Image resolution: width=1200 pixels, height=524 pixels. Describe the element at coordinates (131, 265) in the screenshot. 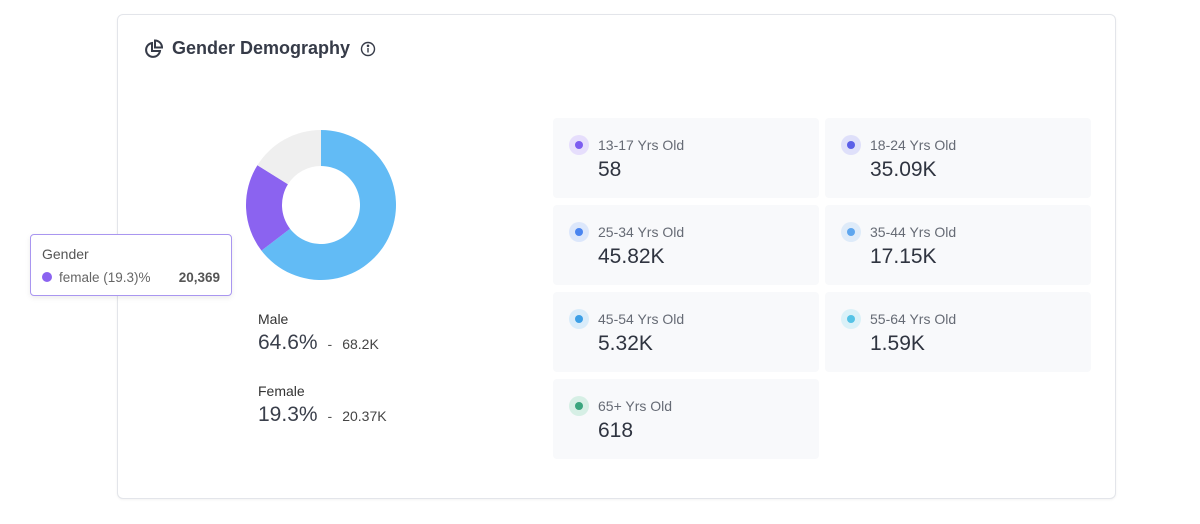

I see `chart-tooltip: Gender female (19.3)% 20,369` at that location.